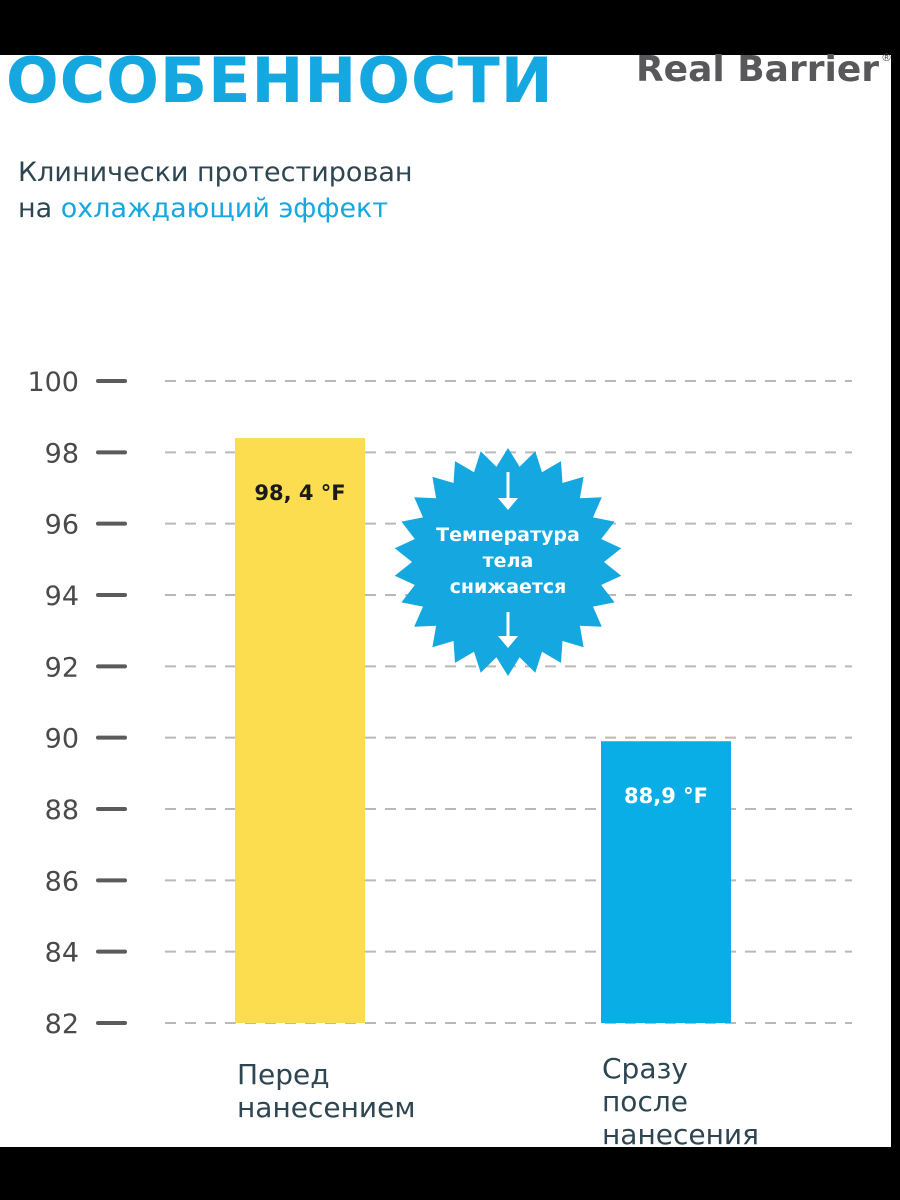 This screenshot has width=900, height=1200. What do you see at coordinates (764, 70) in the screenshot?
I see `brand-logo: Real Barrier ®` at bounding box center [764, 70].